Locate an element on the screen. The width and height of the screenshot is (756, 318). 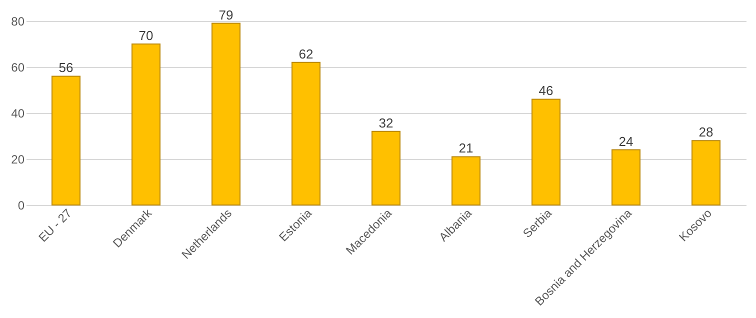
data-label: 32 is located at coordinates (386, 122).